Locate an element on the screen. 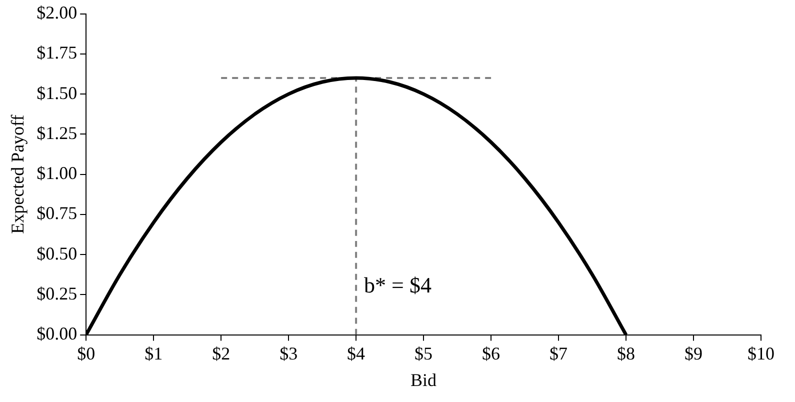  annotation: b* = $4 is located at coordinates (398, 285).